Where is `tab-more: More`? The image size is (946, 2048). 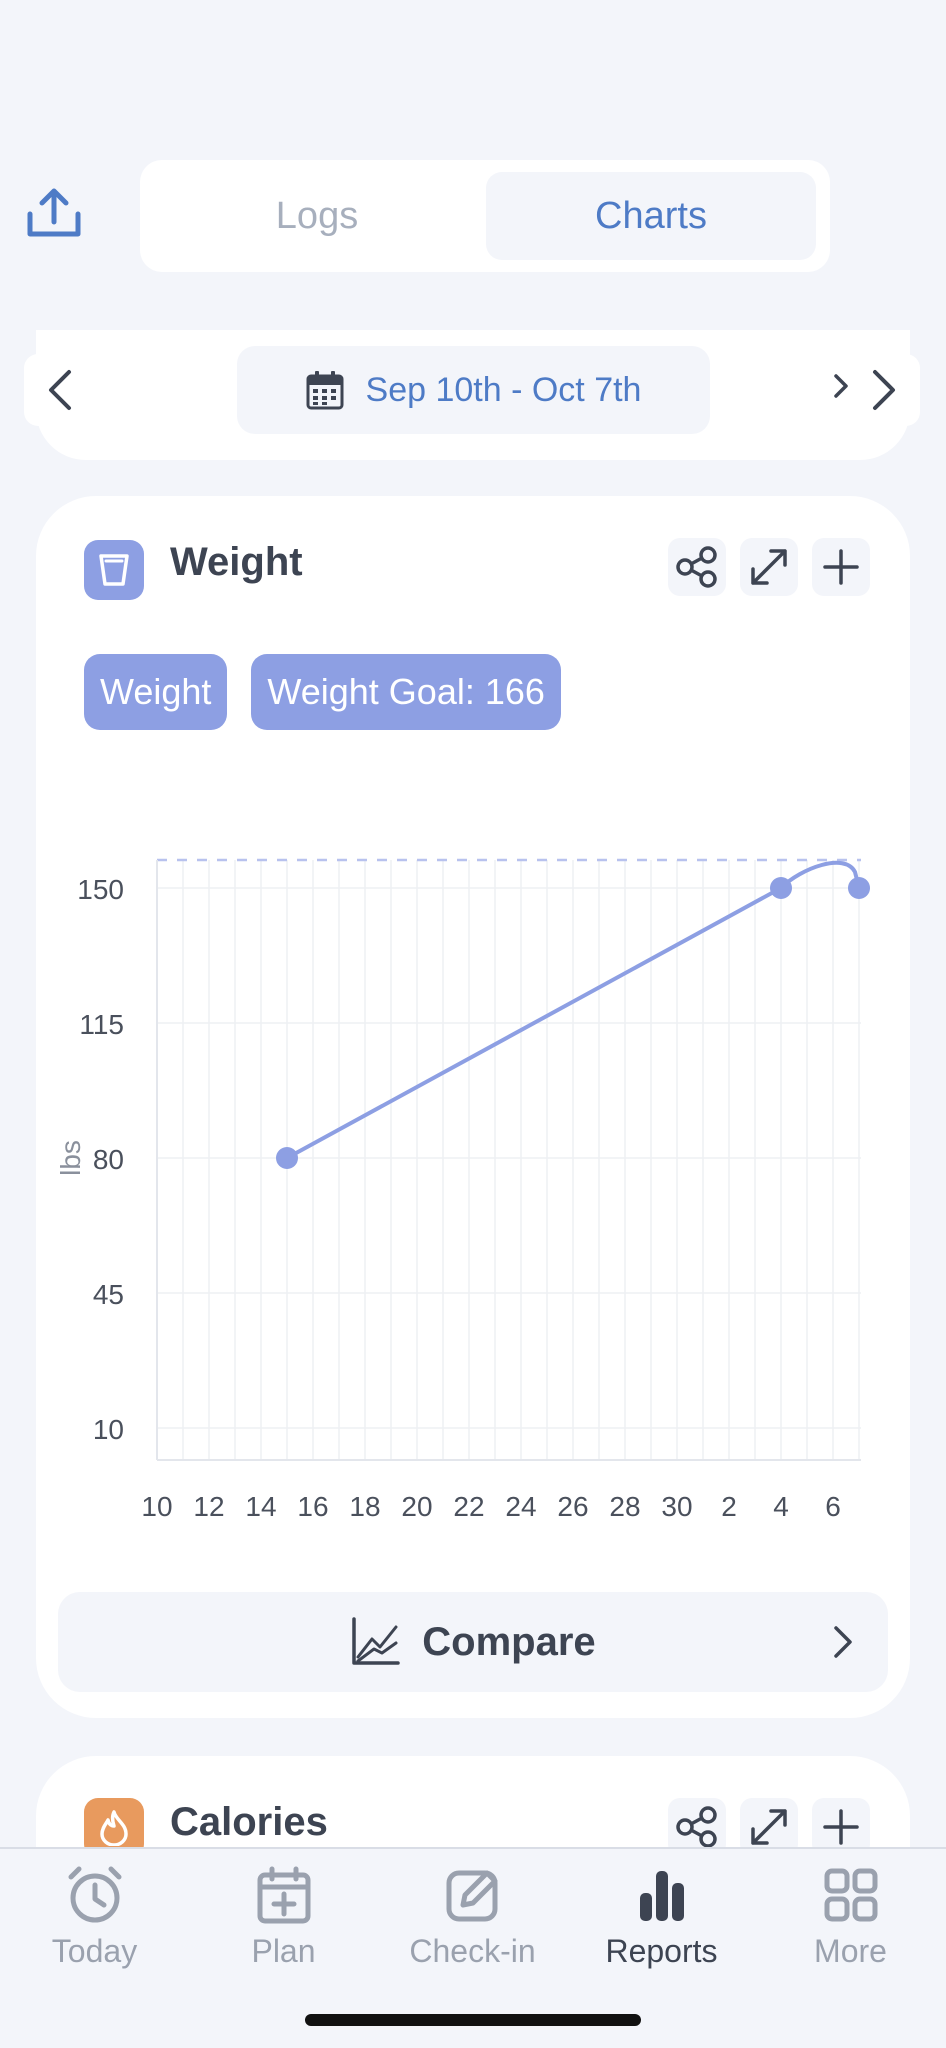
tab-more: More is located at coordinates (850, 1923).